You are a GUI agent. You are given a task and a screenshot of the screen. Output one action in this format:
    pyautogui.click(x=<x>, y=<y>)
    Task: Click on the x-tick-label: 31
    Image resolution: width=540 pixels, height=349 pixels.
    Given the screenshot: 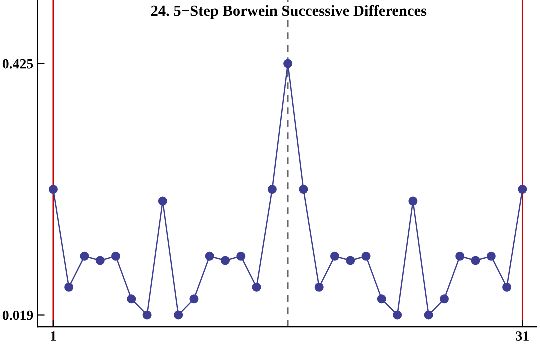 What is the action you would take?
    pyautogui.click(x=522, y=336)
    